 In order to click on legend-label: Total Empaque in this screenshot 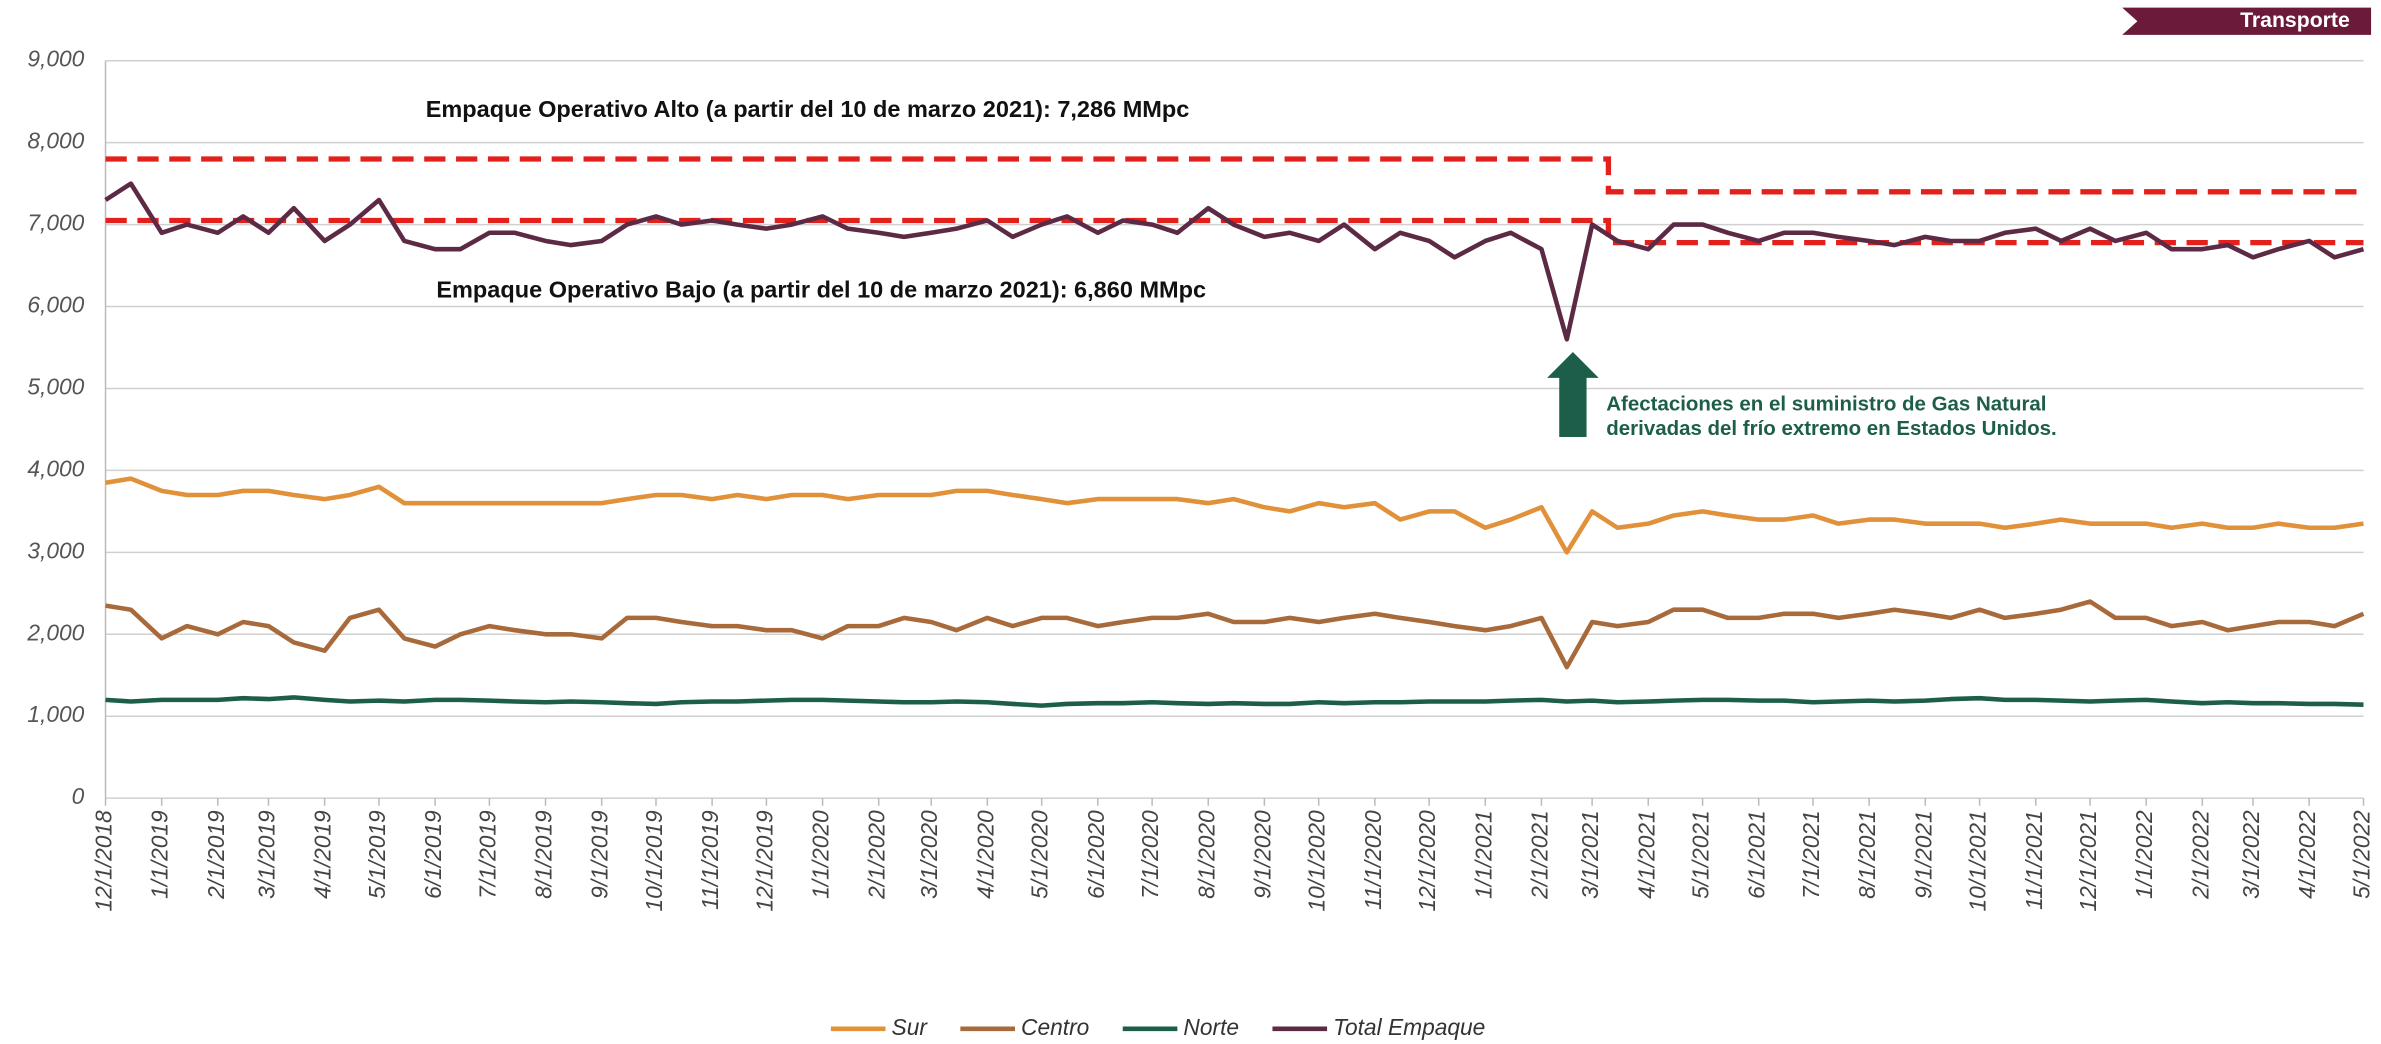, I will do `click(1409, 1027)`.